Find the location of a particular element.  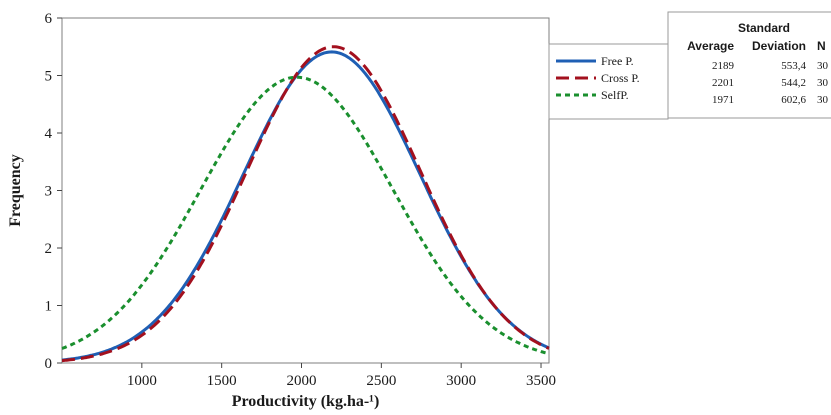

y-tick-label: 0 is located at coordinates (49, 364).